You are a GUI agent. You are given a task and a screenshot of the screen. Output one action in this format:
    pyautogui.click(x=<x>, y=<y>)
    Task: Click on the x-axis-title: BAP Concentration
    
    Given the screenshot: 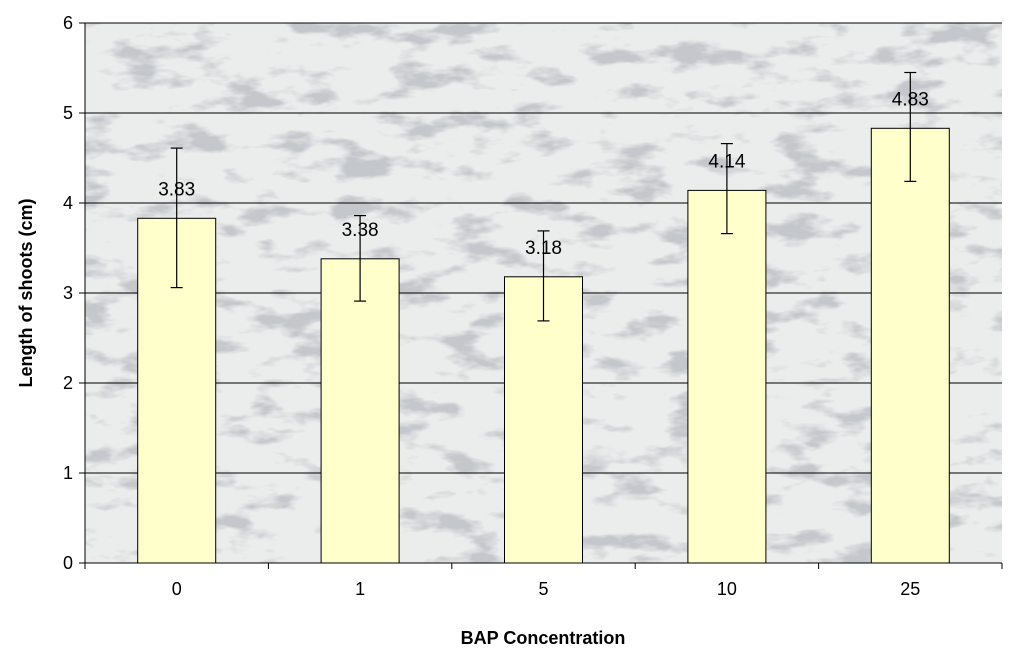 What is the action you would take?
    pyautogui.click(x=543, y=638)
    